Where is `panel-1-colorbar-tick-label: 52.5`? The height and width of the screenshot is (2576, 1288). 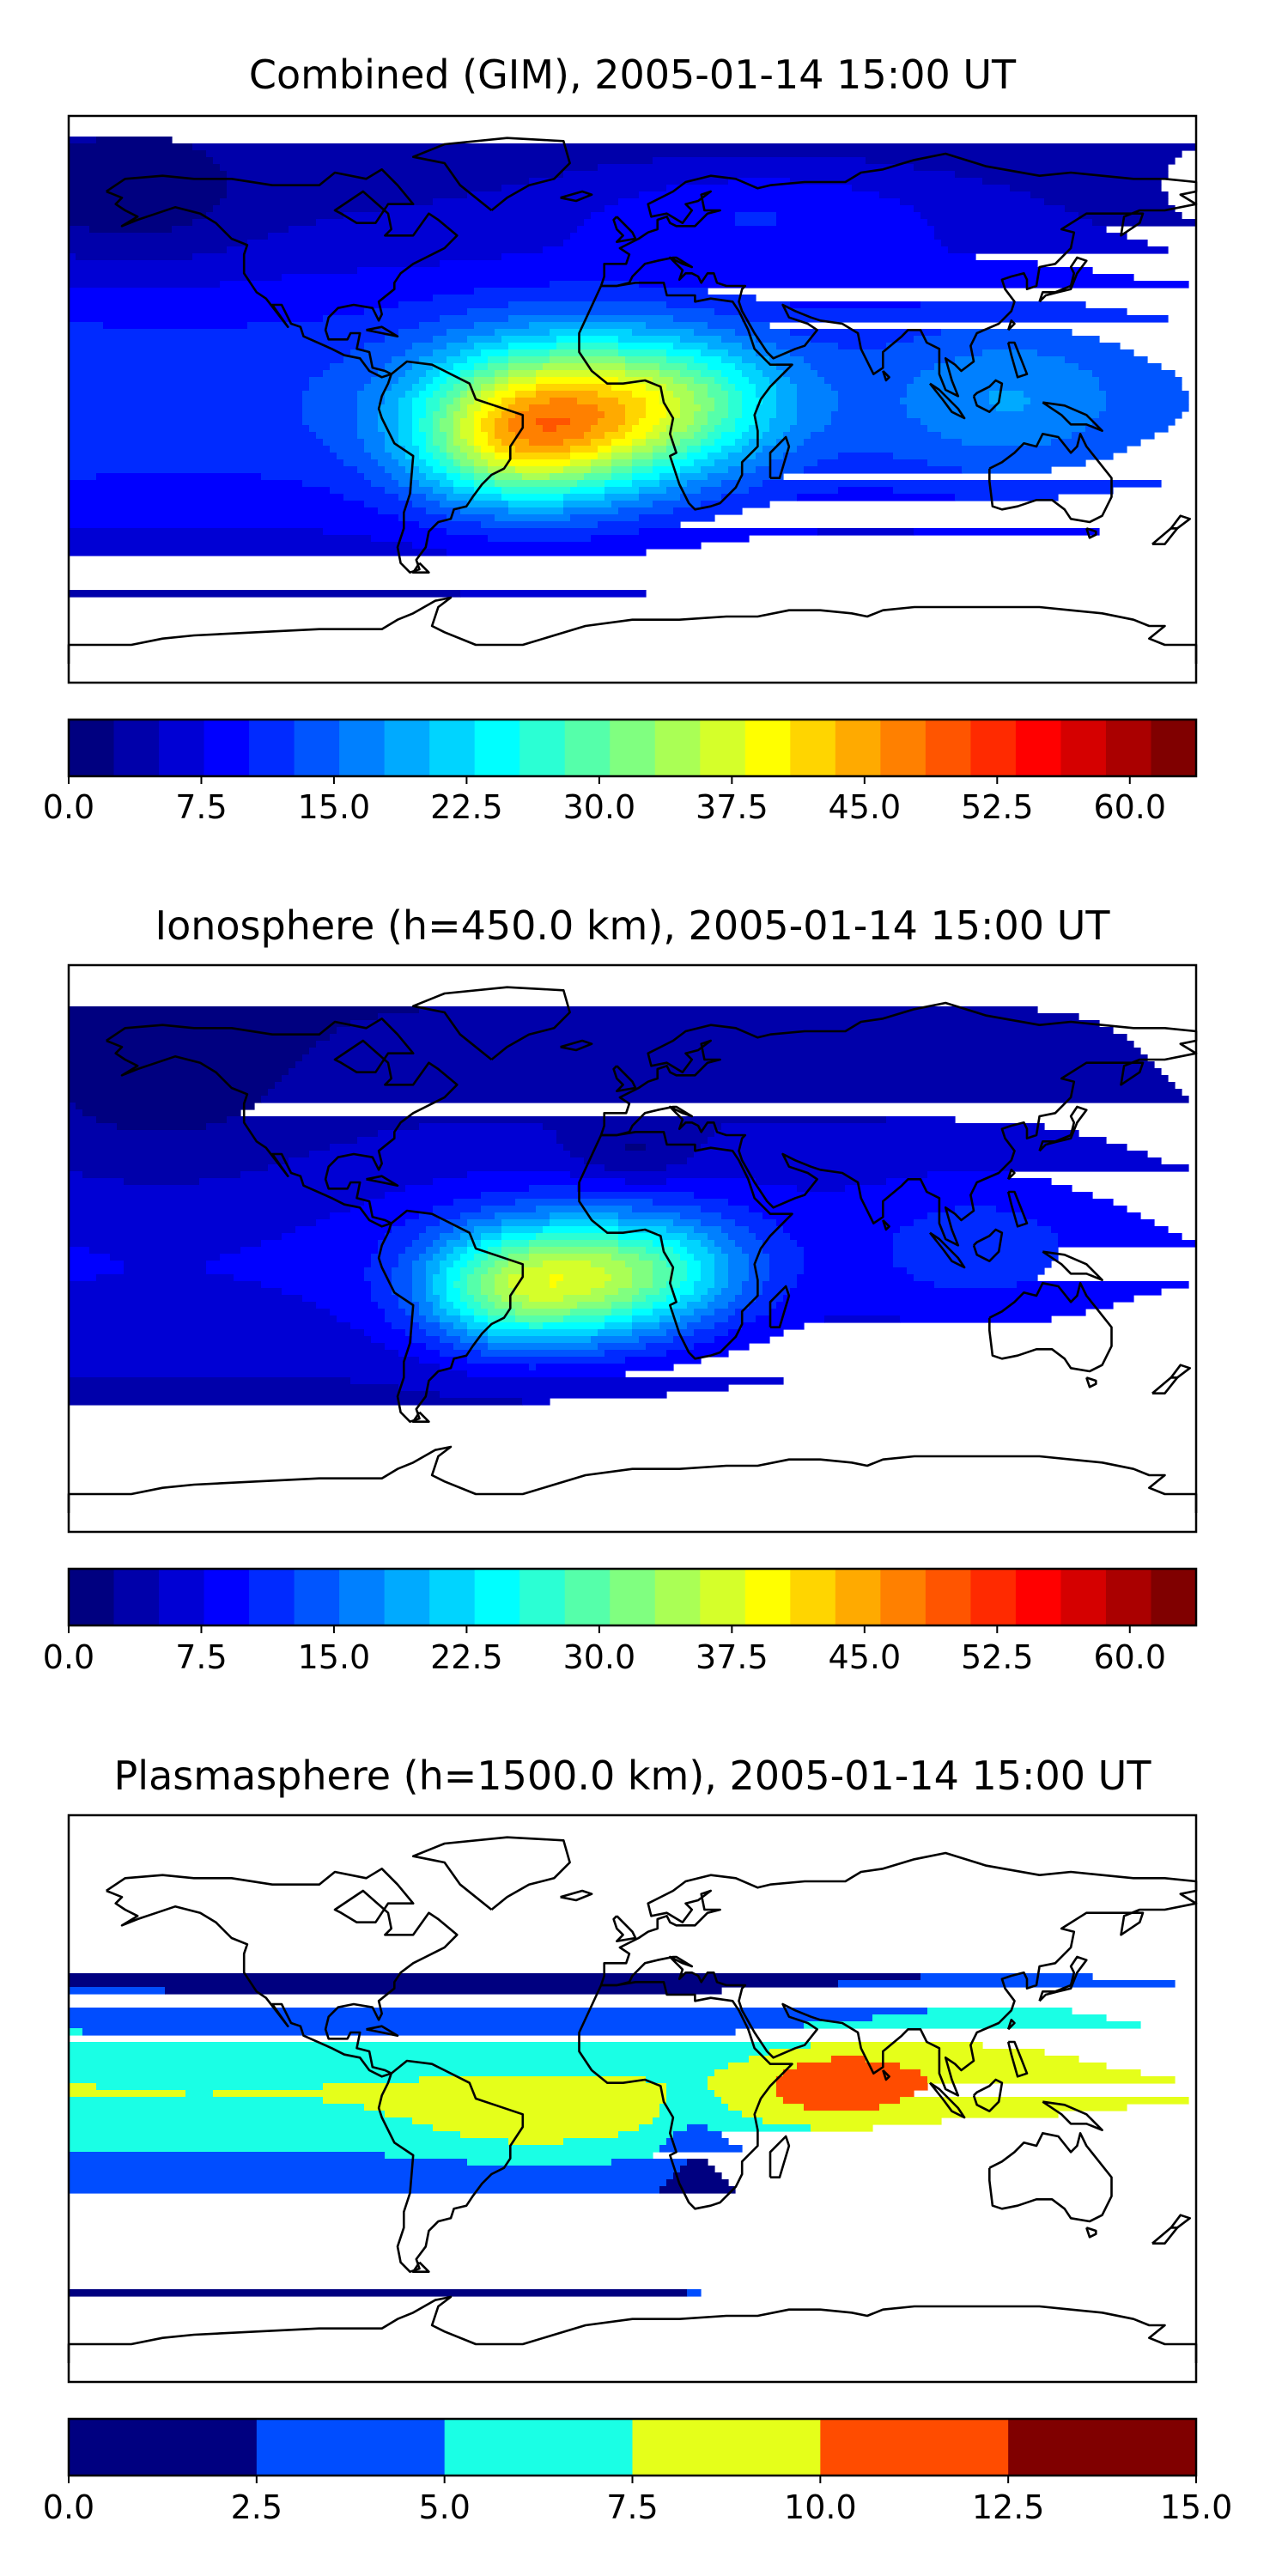 panel-1-colorbar-tick-label: 52.5 is located at coordinates (998, 807).